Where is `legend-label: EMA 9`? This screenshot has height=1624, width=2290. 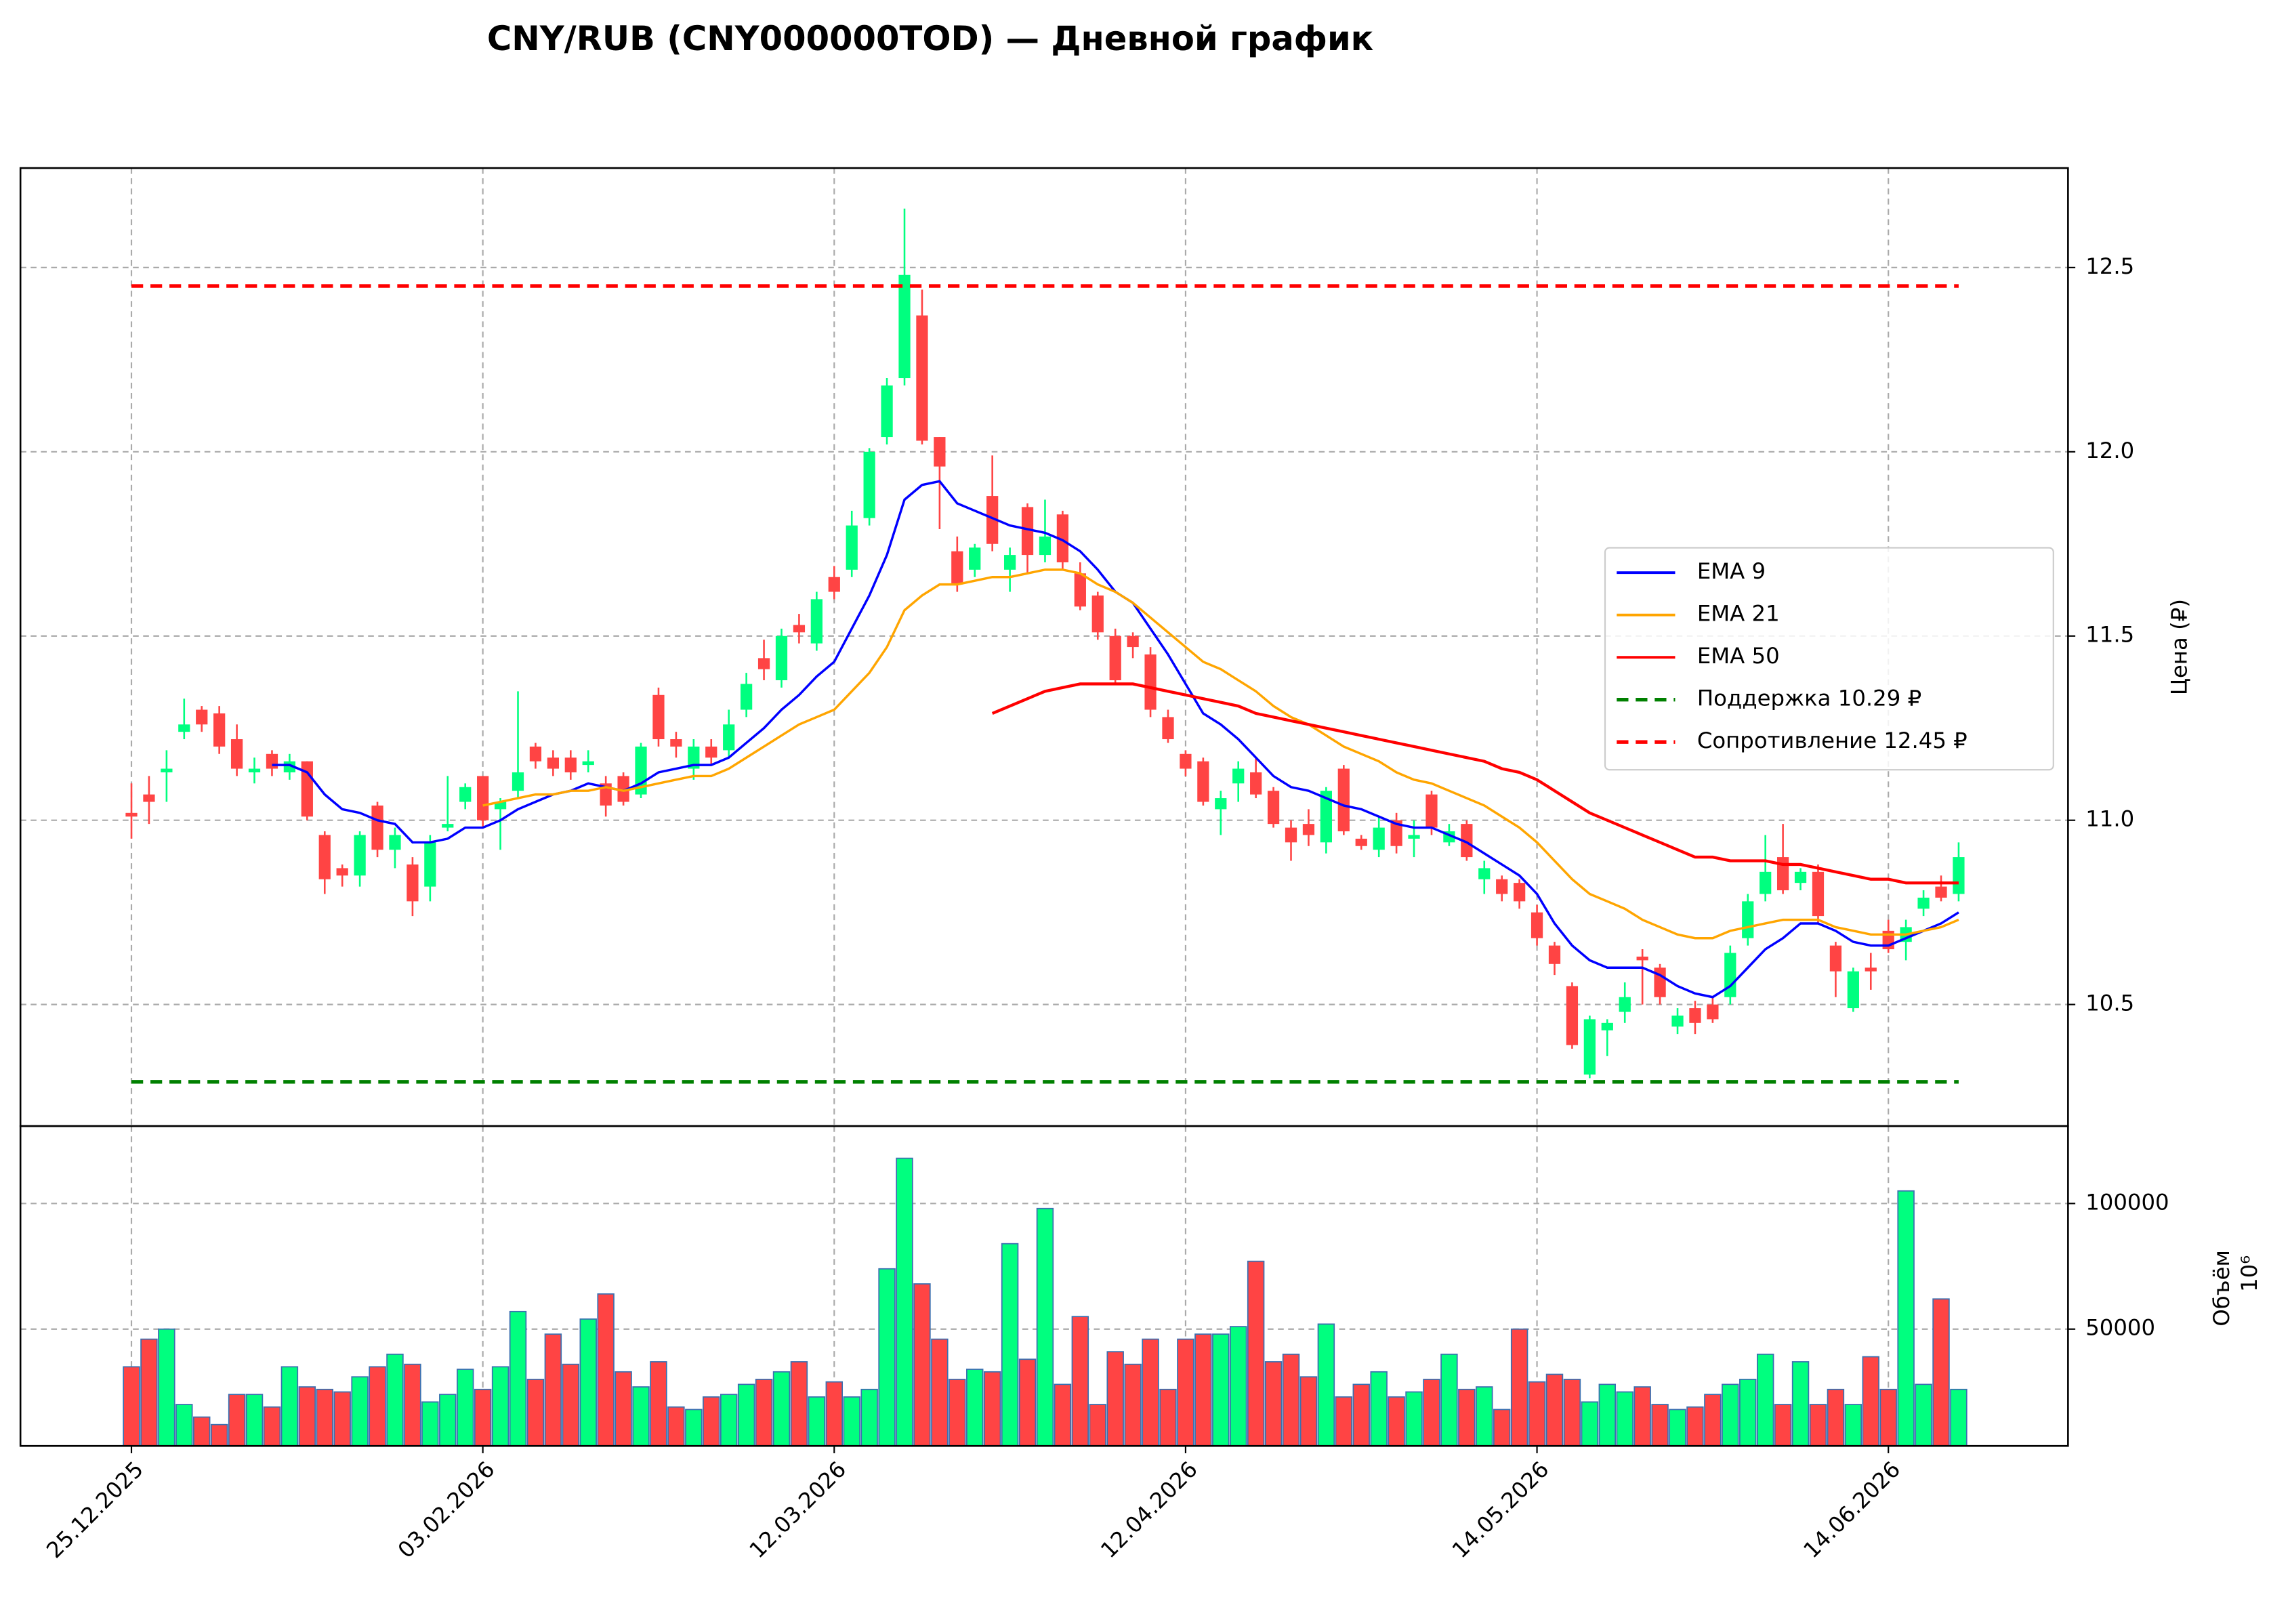
legend-label: EMA 9 is located at coordinates (1732, 571).